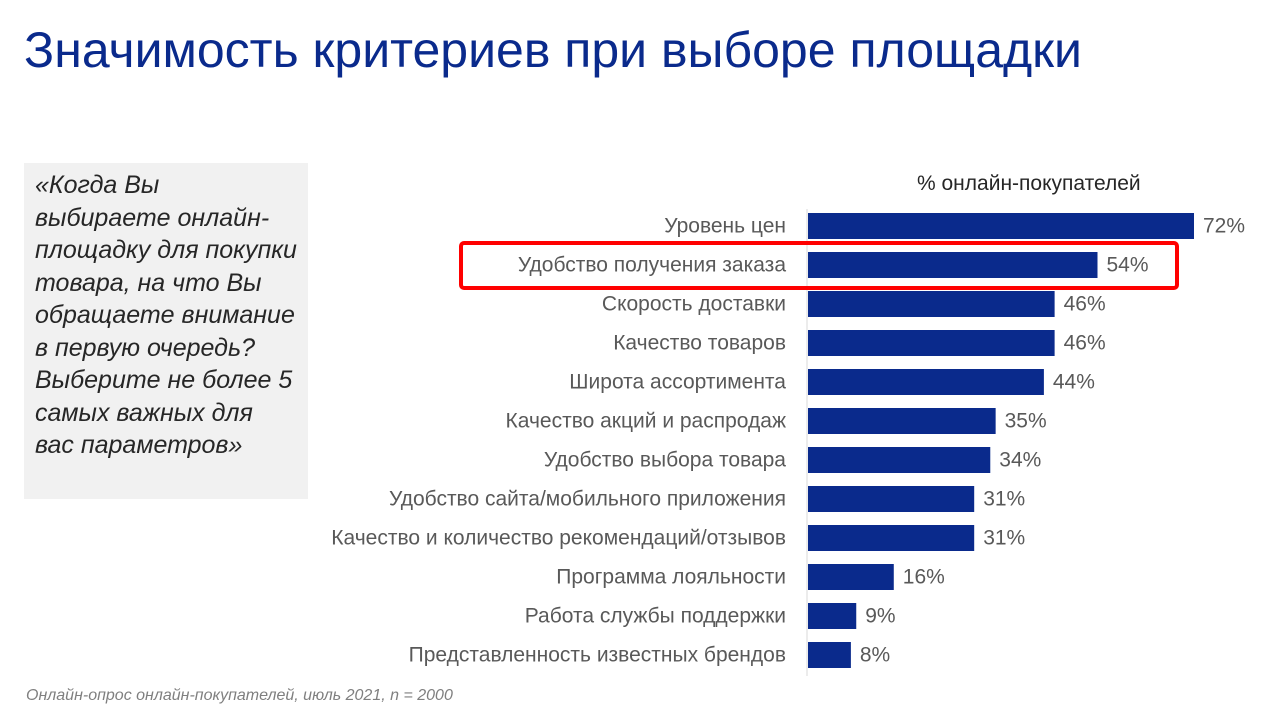 The width and height of the screenshot is (1282, 727). Describe the element at coordinates (671, 577) in the screenshot. I see `category-label: Программа лояльности` at that location.